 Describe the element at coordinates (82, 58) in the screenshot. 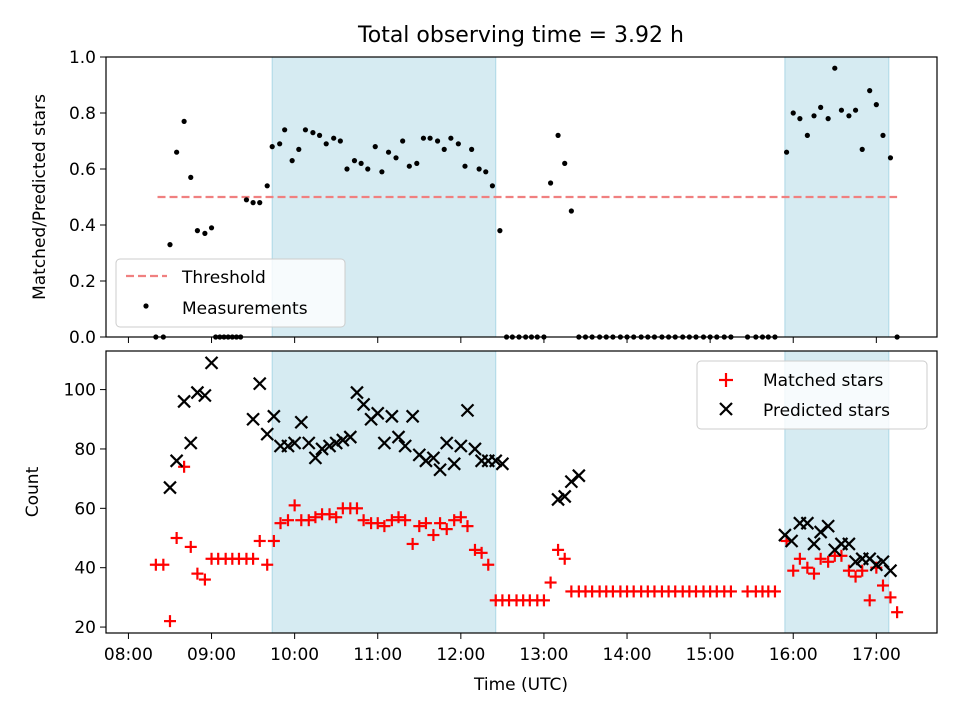

I see `y-tick-label: 1.0` at that location.